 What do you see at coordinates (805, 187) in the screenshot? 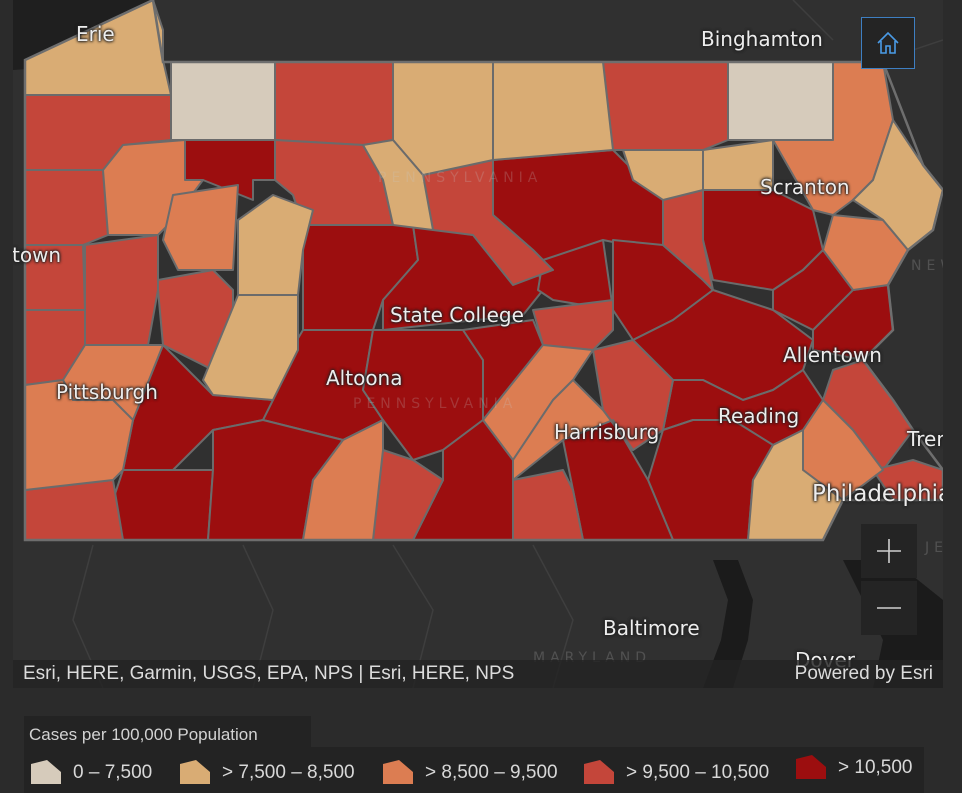
I see `city-label-scranton: Scranton` at bounding box center [805, 187].